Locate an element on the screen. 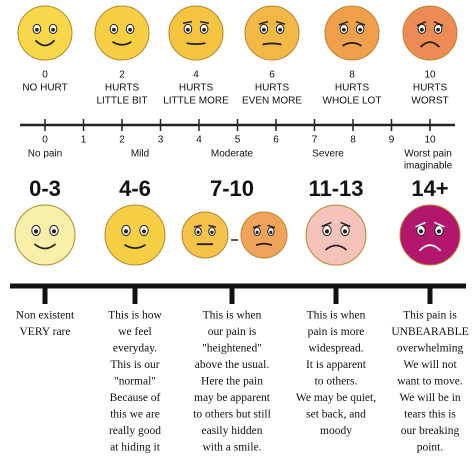 Image resolution: width=474 pixels, height=474 pixels. scale-label: Moderate is located at coordinates (232, 154).